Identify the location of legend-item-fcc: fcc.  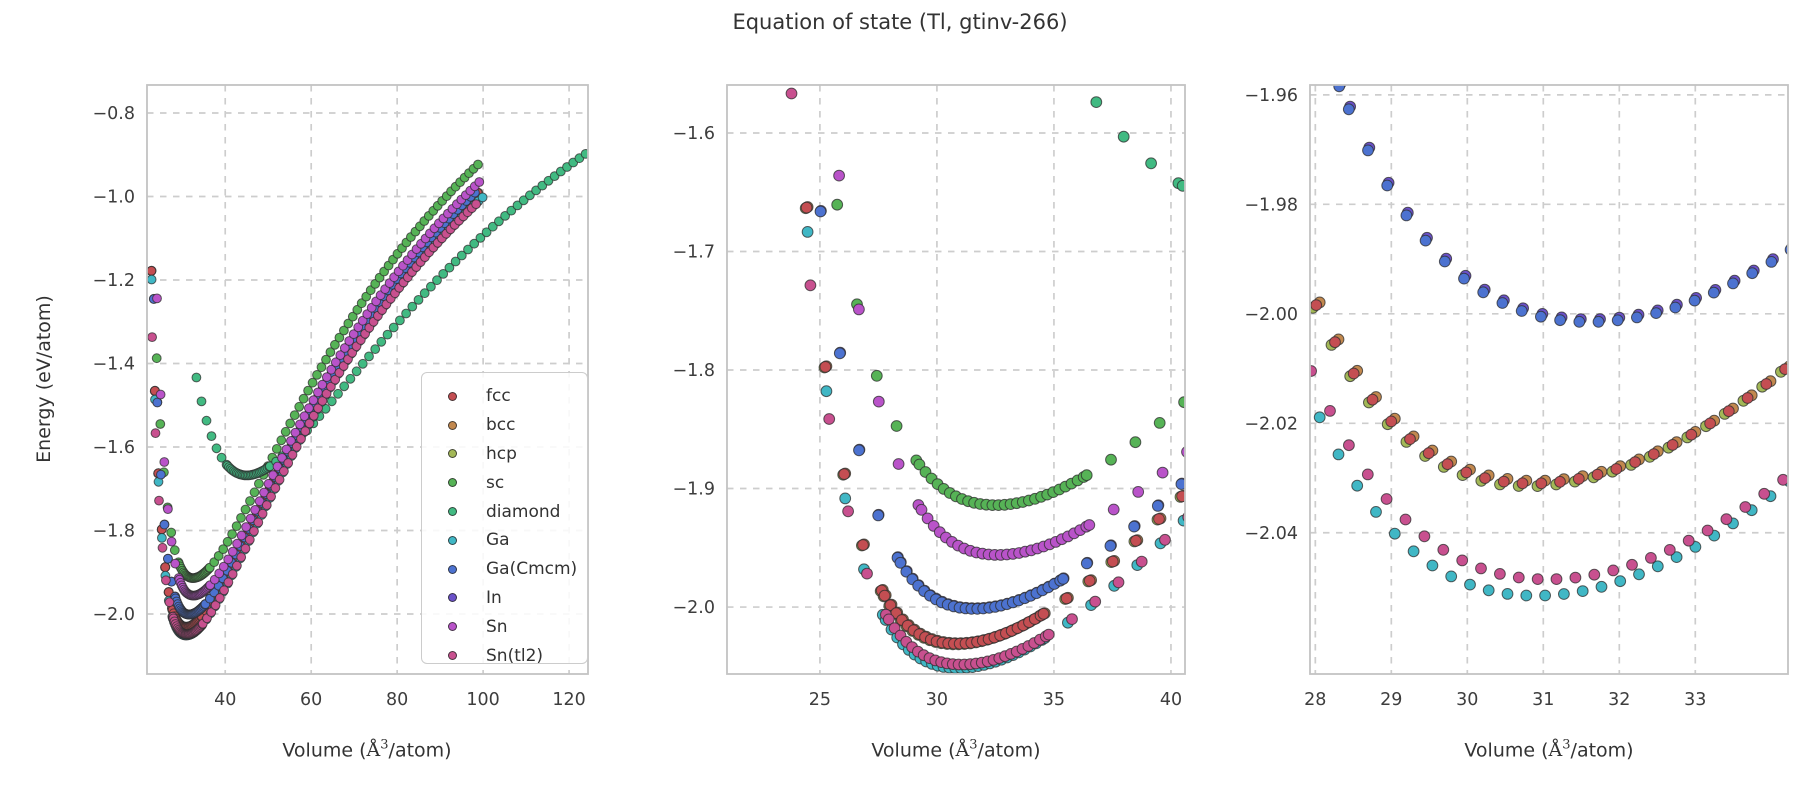
(504, 396).